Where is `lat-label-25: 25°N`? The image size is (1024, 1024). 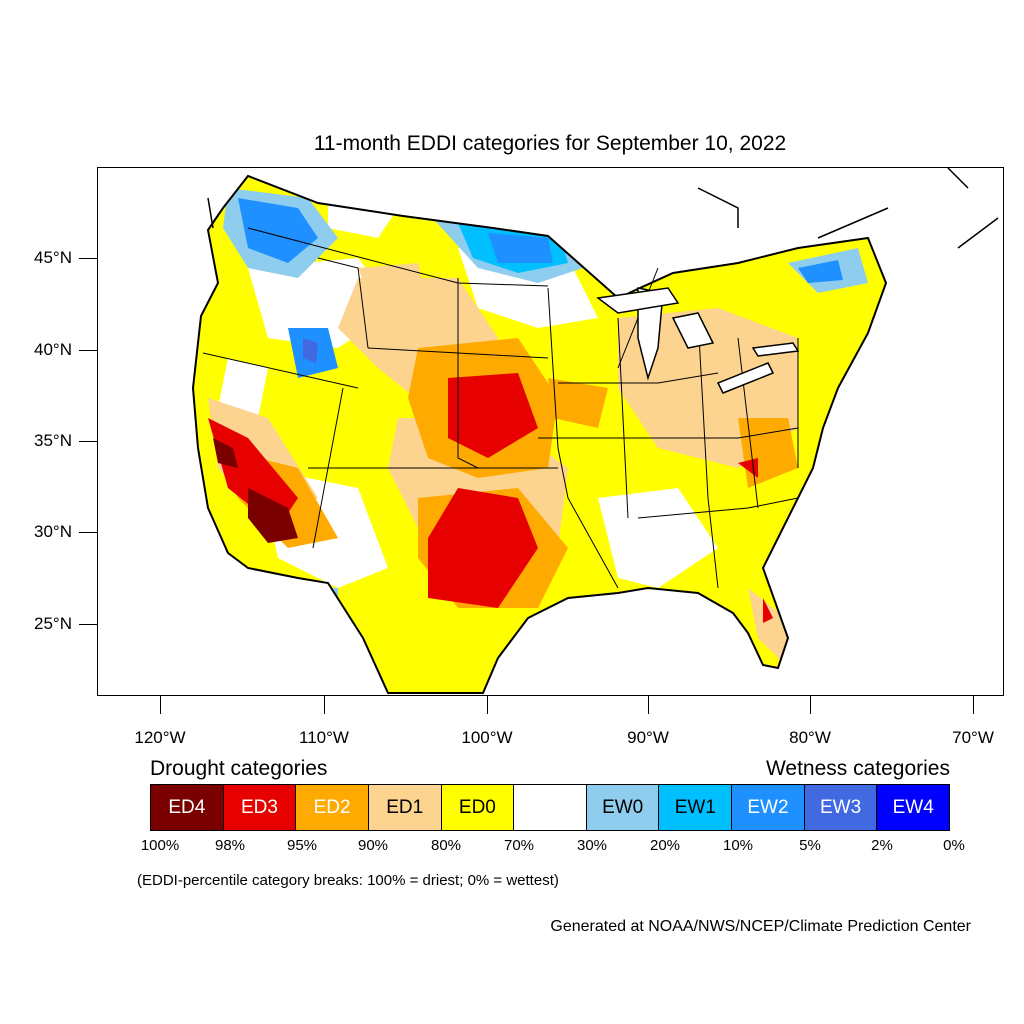
lat-label-25: 25°N is located at coordinates (53, 623).